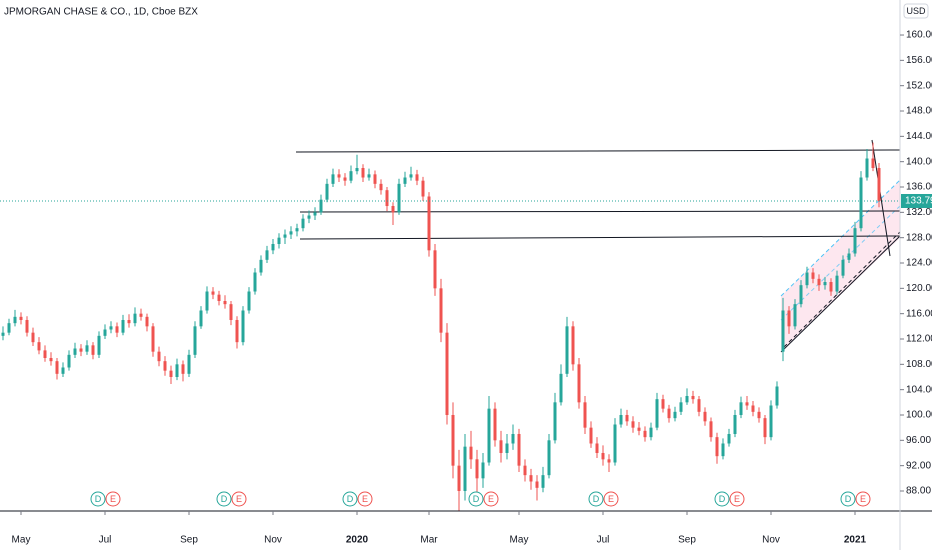 The image size is (932, 550). What do you see at coordinates (273, 540) in the screenshot?
I see `x-tick-label: Nov` at bounding box center [273, 540].